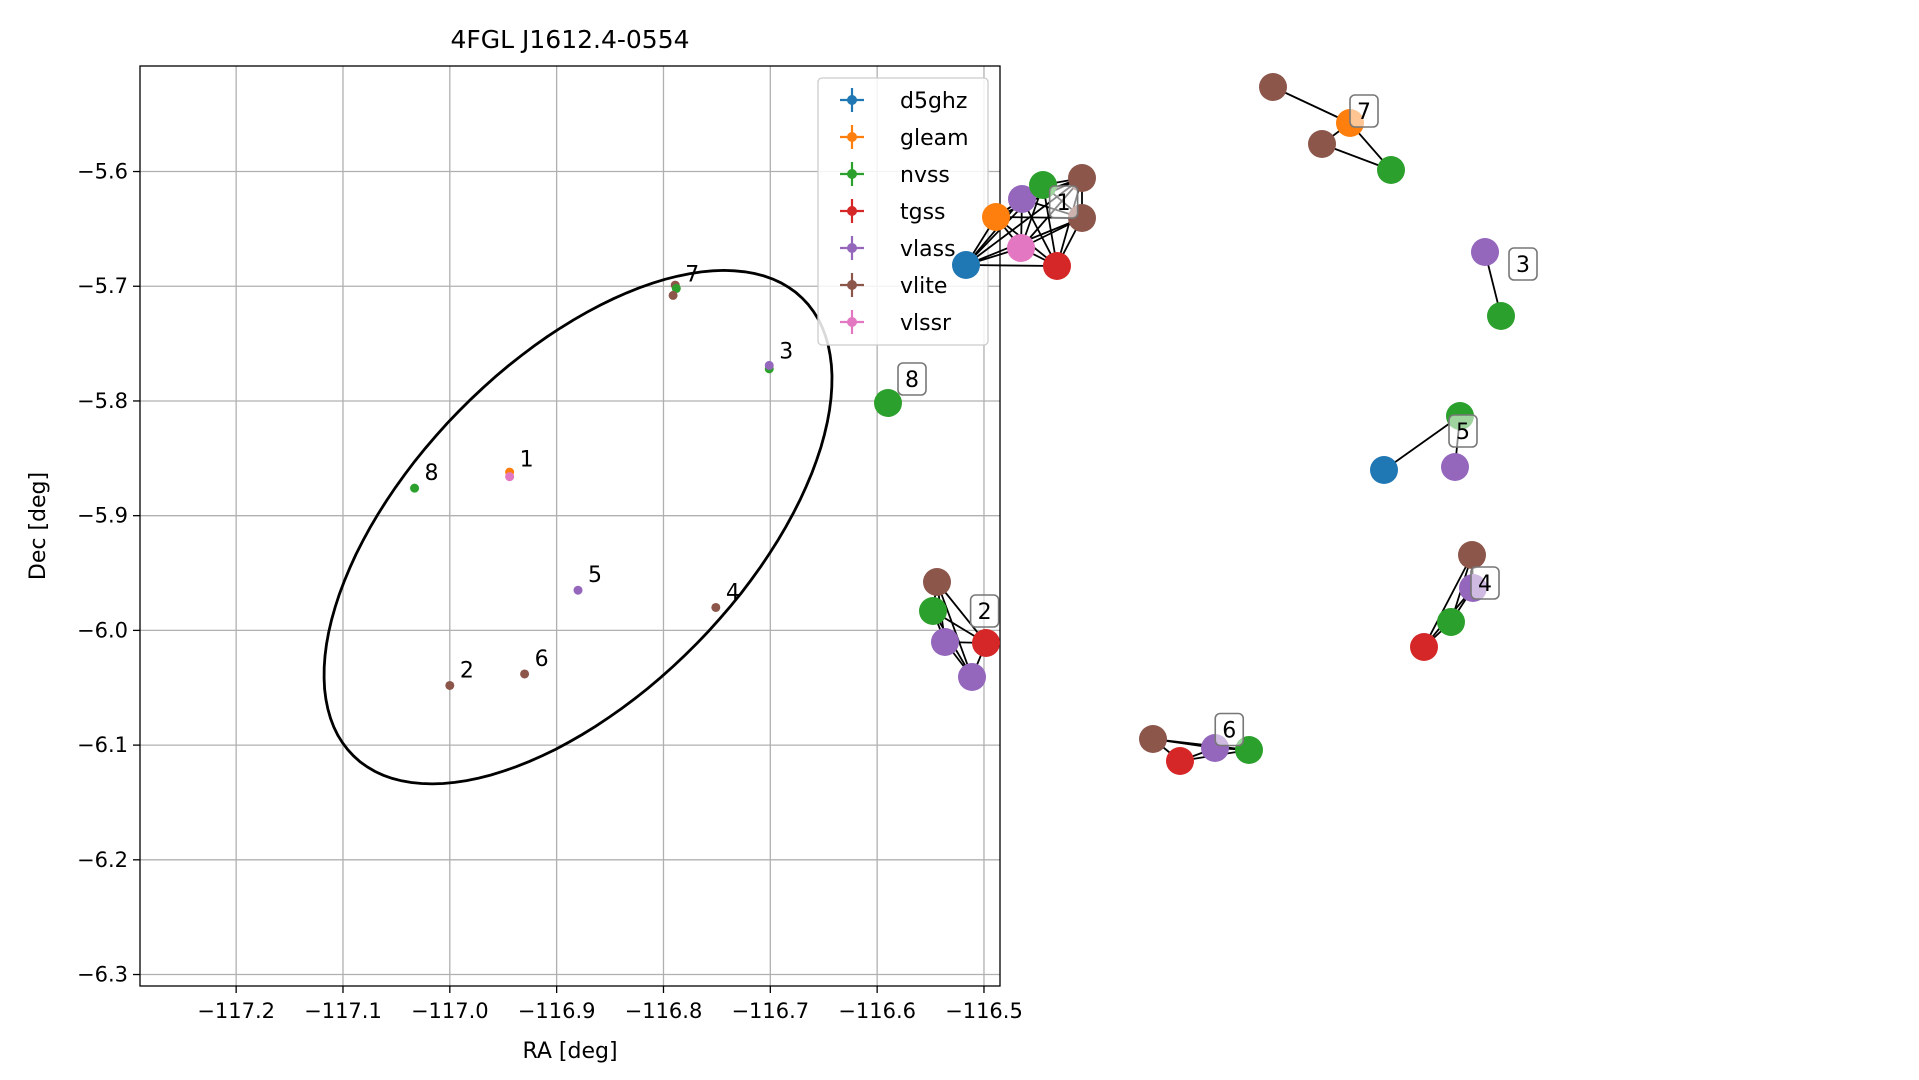  I want to click on data-point-vlssr, so click(510, 477).